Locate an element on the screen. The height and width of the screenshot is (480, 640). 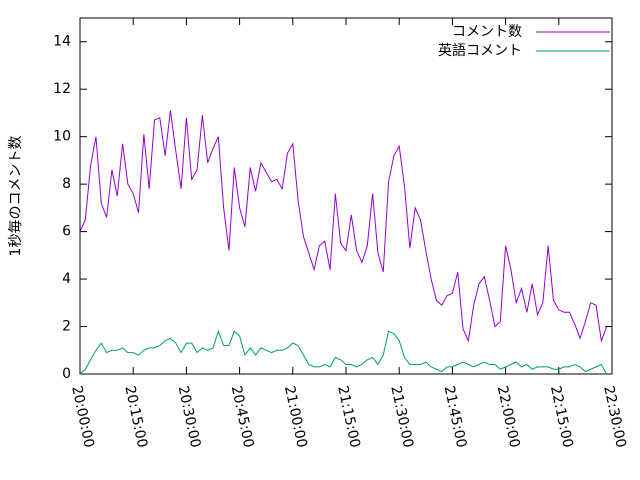
y-tick-label: 6 is located at coordinates (66, 232).